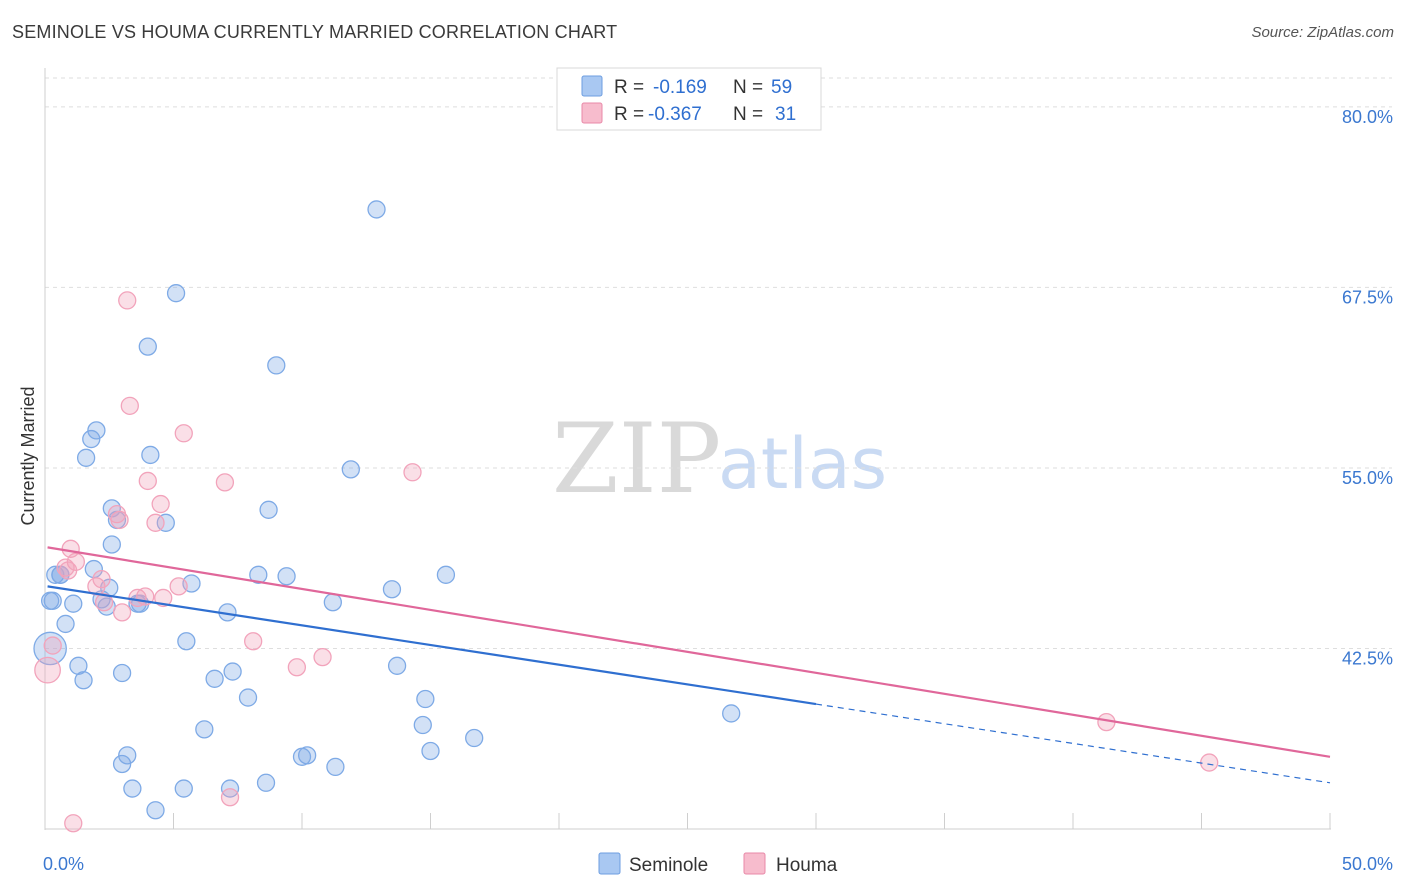 This screenshot has height=892, width=1406. Describe the element at coordinates (680, 87) in the screenshot. I see `legend-r-value-seminole: -0.169` at that location.